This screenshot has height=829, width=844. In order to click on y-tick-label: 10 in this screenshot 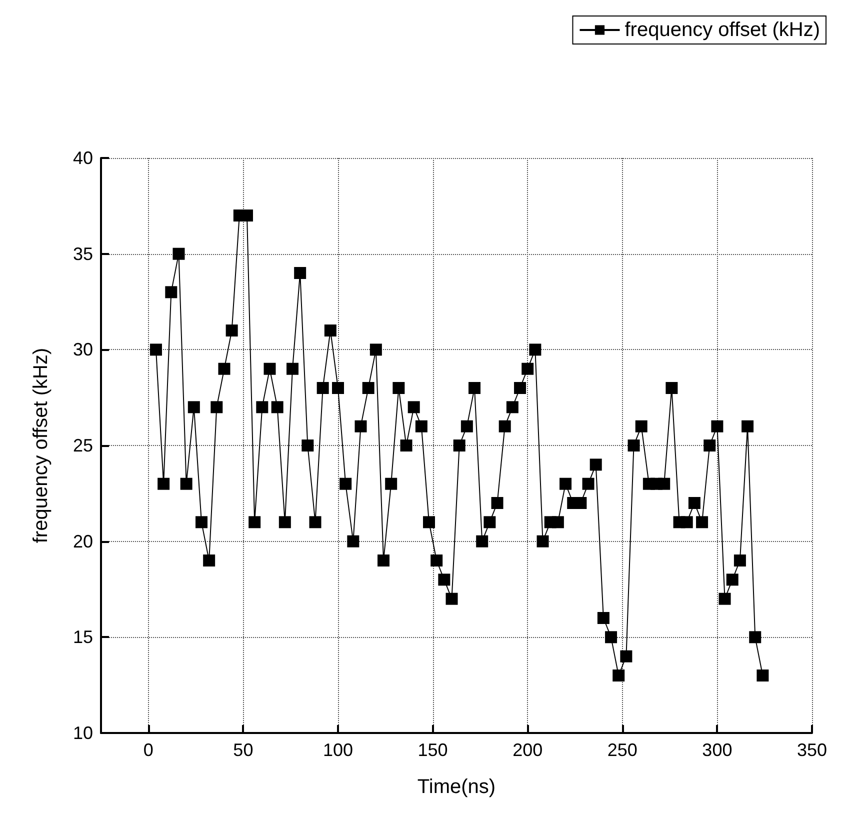, I will do `click(82, 733)`.